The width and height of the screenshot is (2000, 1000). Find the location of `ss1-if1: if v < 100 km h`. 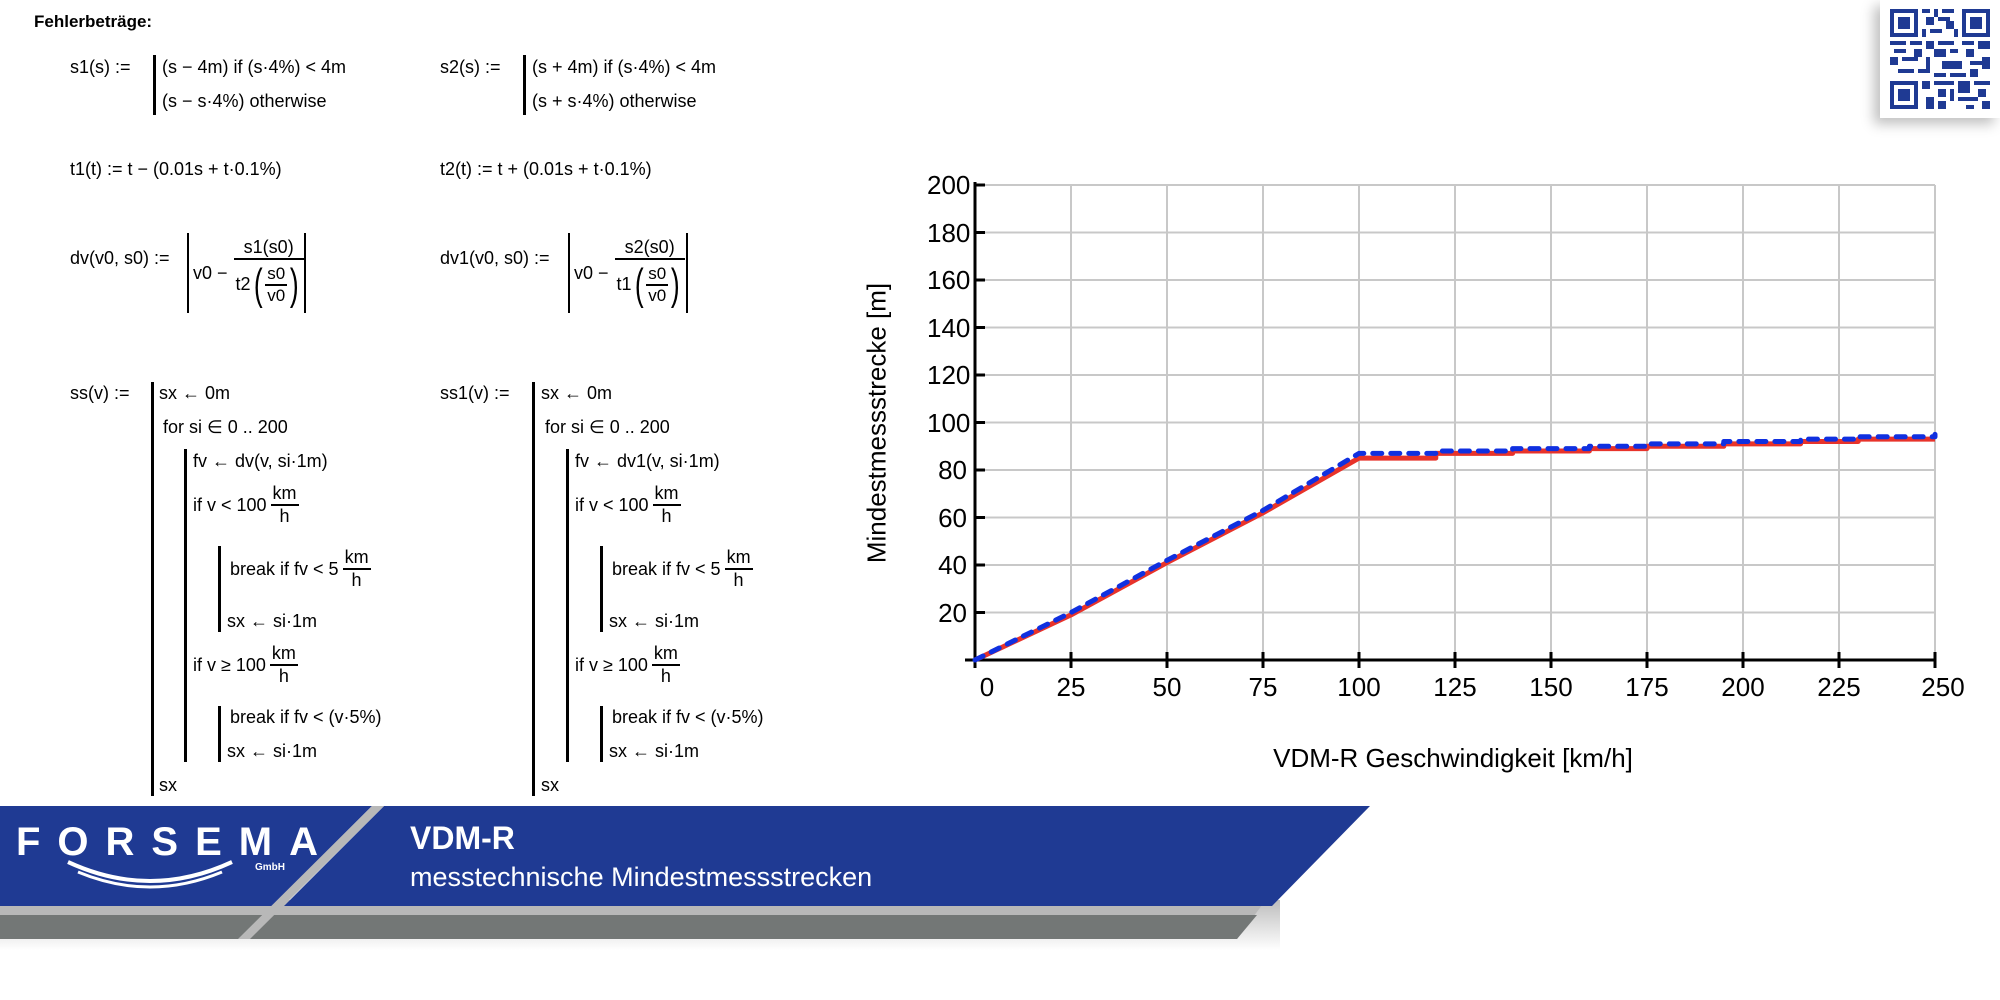

ss1-if1: if v < 100 km h is located at coordinates (628, 505).